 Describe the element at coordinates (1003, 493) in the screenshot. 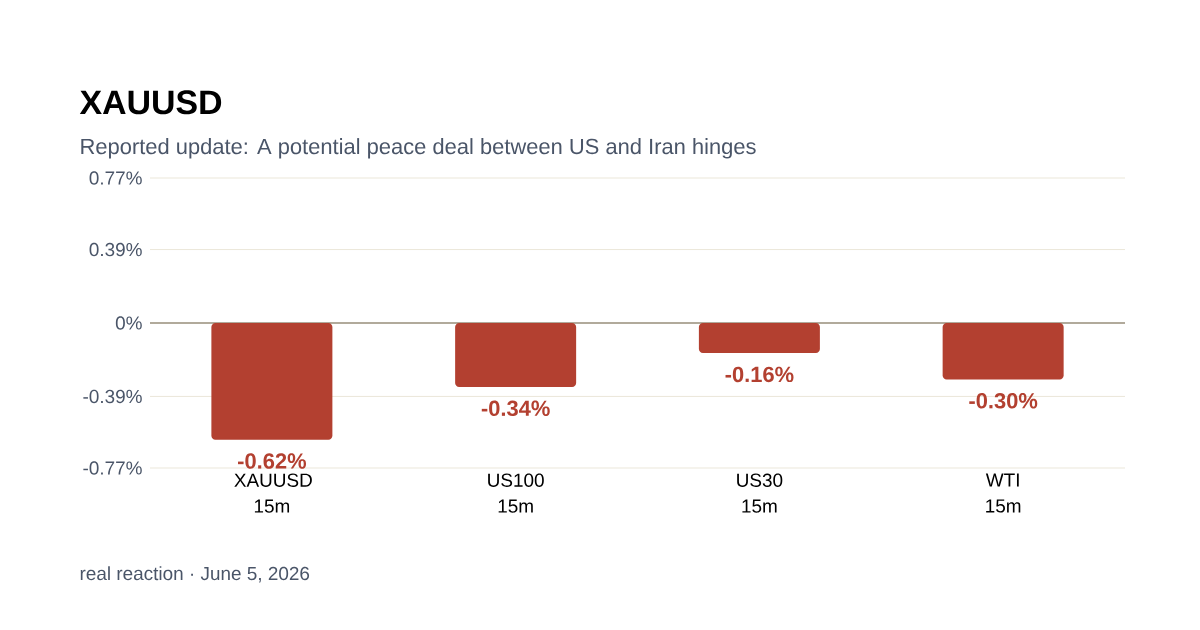

I see `x-tick-label: WTI 15m` at that location.